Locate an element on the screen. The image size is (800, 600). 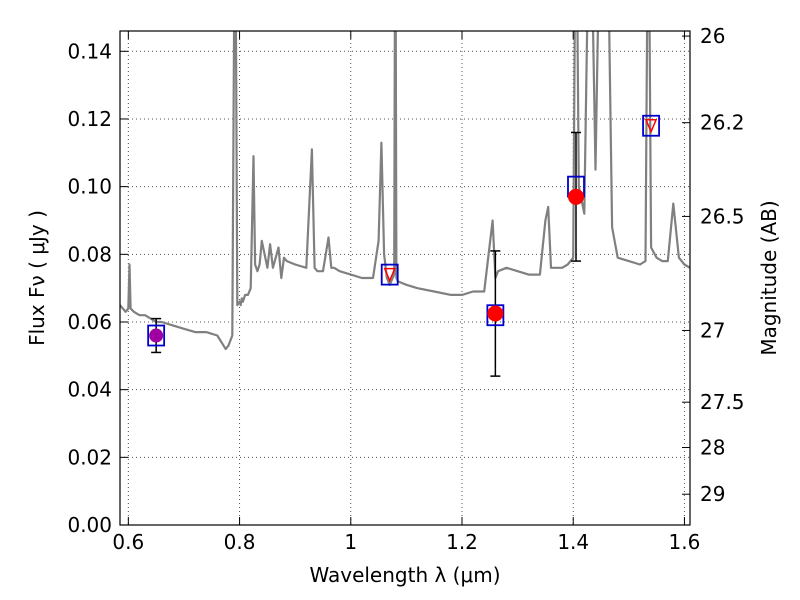
y-axis-label: Flux Fν ( μJy ) is located at coordinates (37, 278).